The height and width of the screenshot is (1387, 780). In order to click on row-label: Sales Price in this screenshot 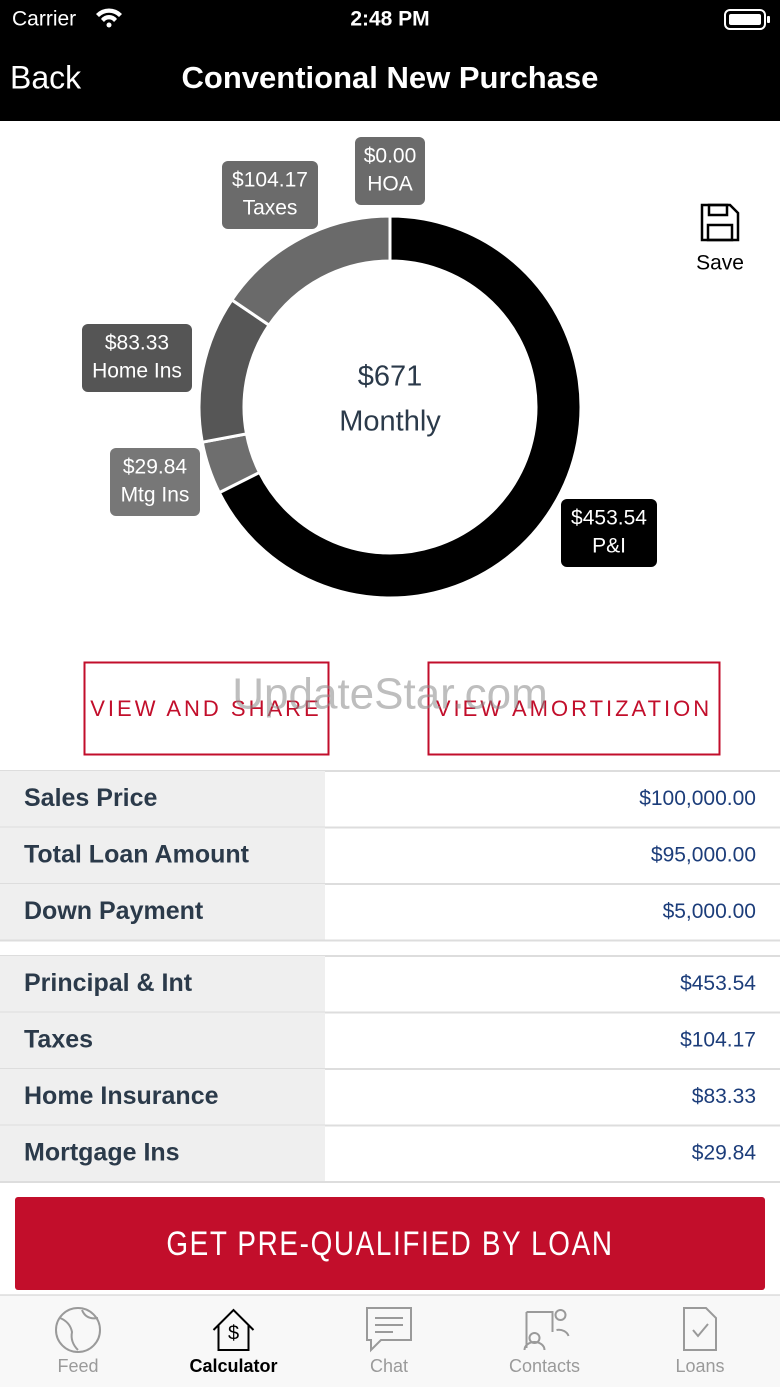, I will do `click(91, 798)`.